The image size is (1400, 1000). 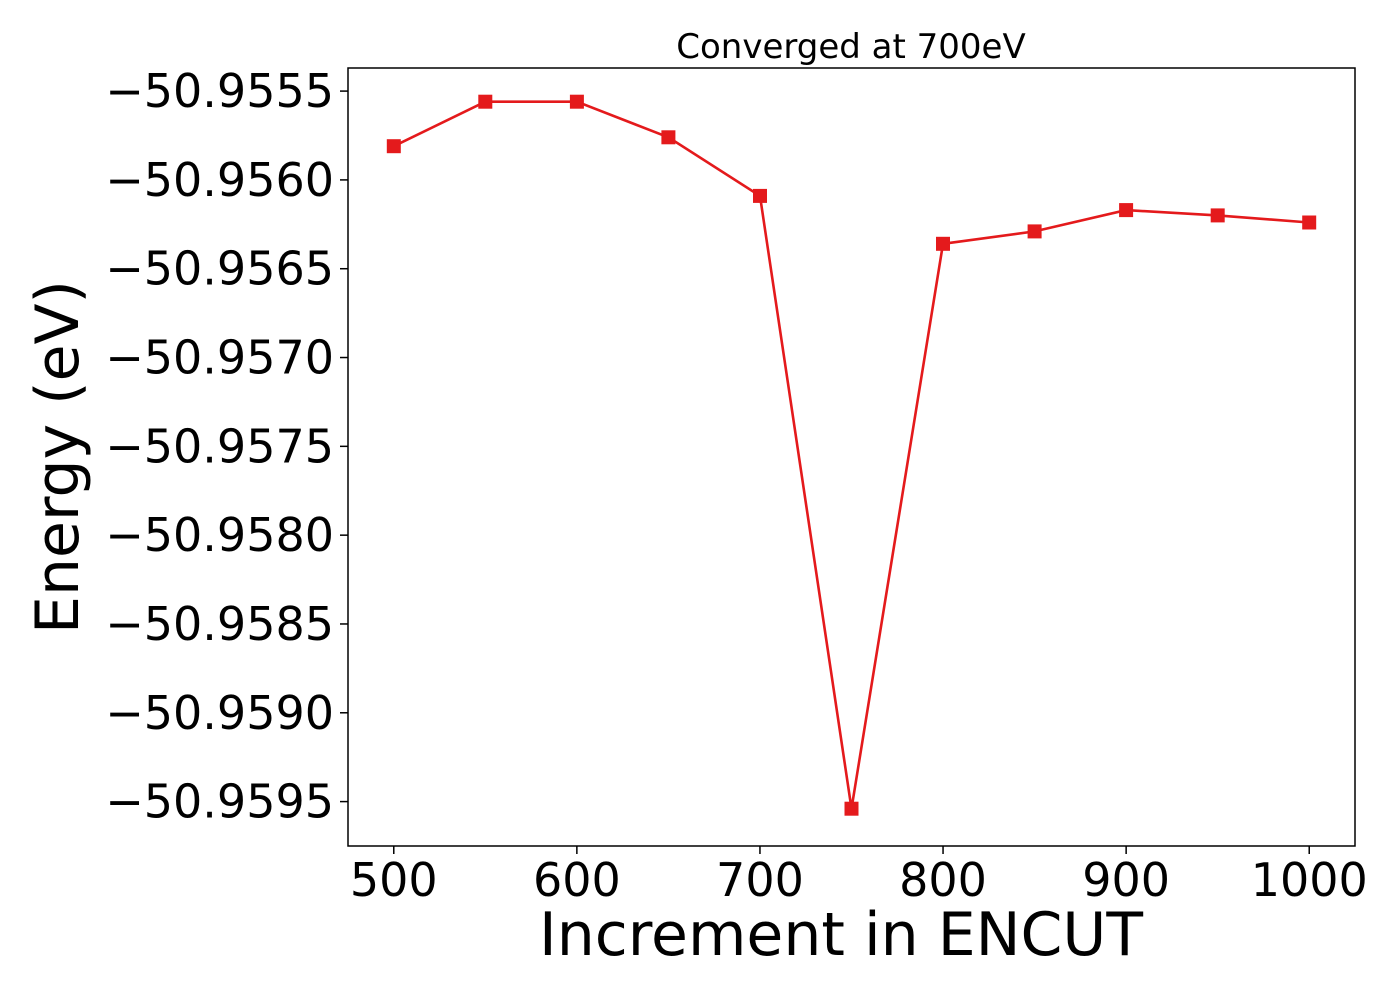 I want to click on x-tick-label: 900, so click(x=1126, y=880).